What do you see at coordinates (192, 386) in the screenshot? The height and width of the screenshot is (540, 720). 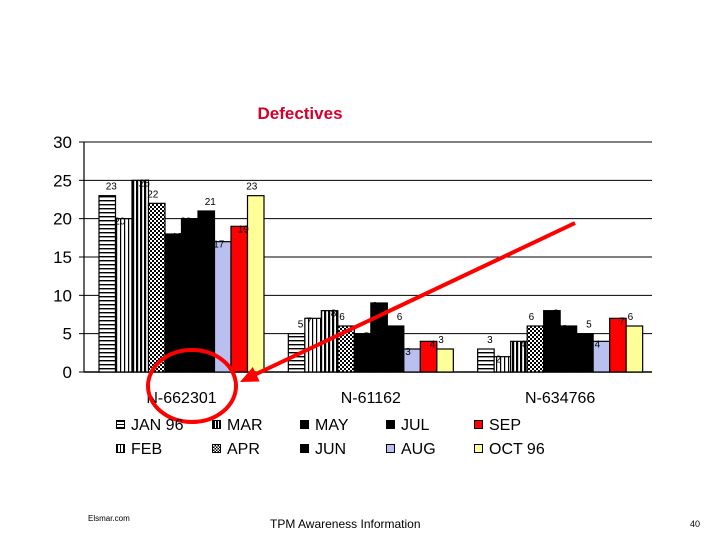 I see `highlight-circle` at bounding box center [192, 386].